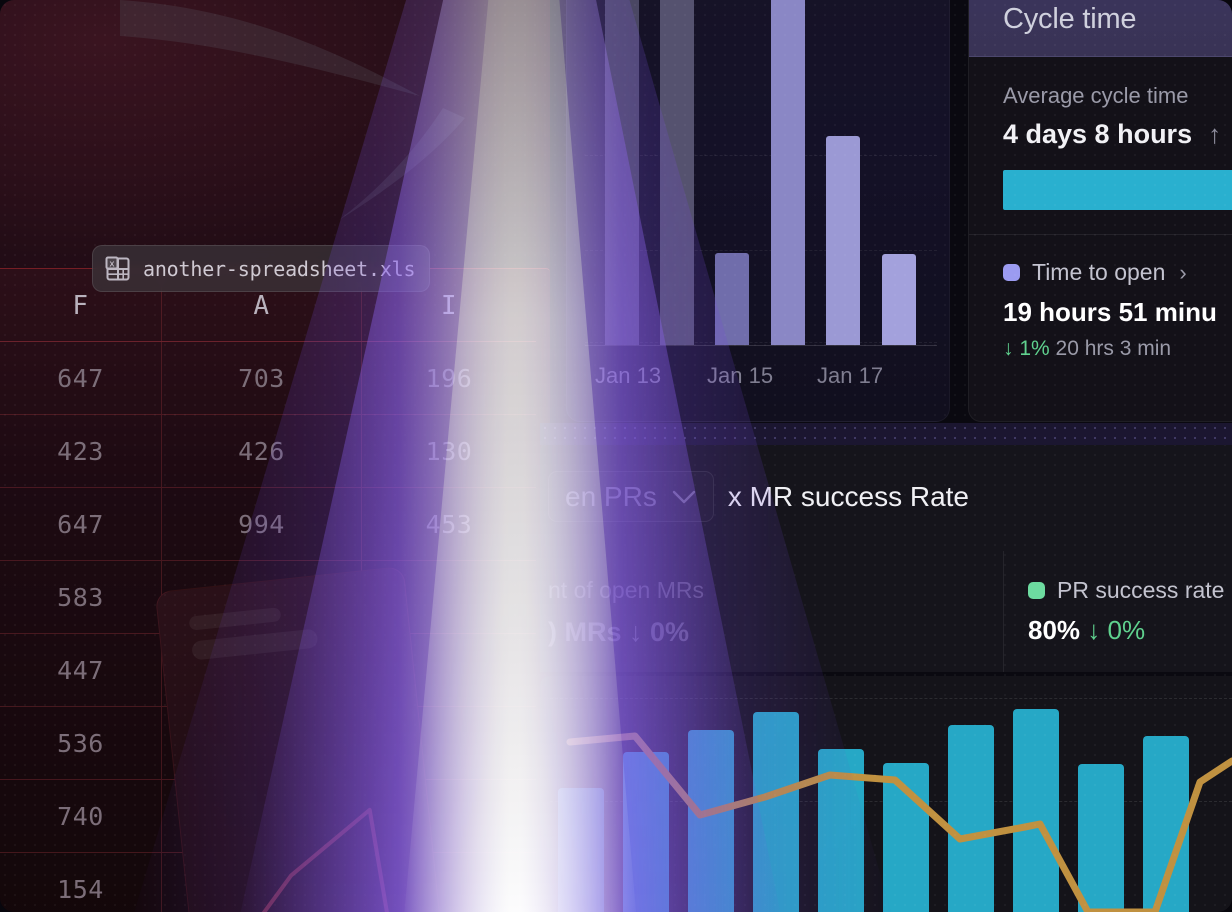 Image resolution: width=1232 pixels, height=912 pixels. Describe the element at coordinates (1141, 590) in the screenshot. I see `pr-success-label: PR success rate` at that location.